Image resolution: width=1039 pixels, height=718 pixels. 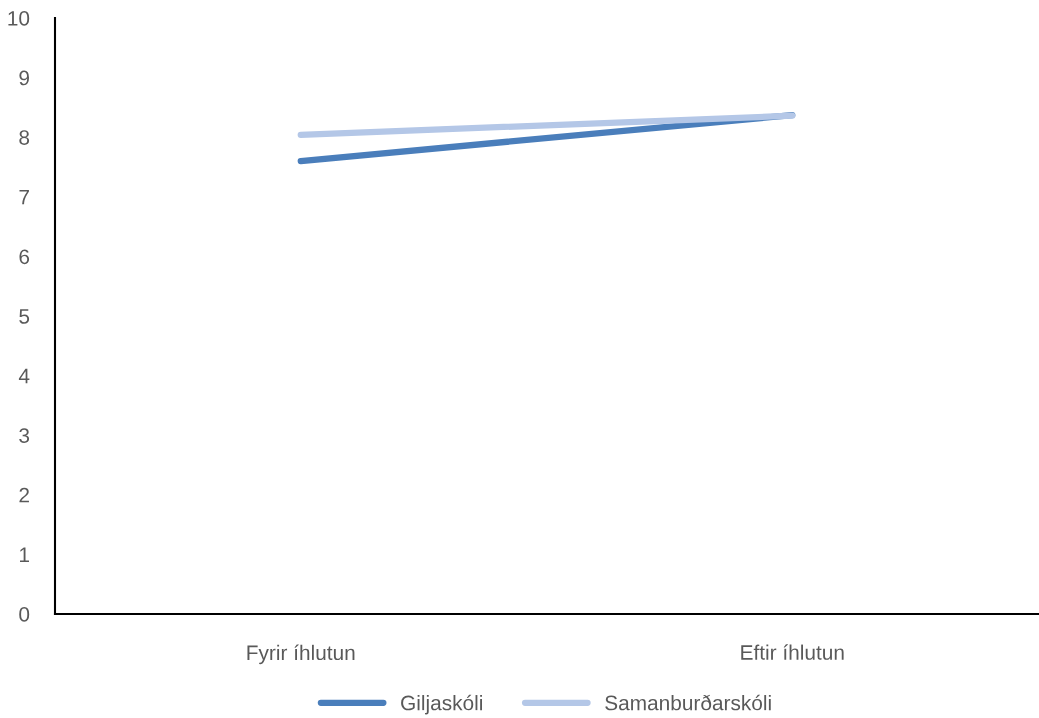 What do you see at coordinates (24, 614) in the screenshot?
I see `y-tick-label: 0` at bounding box center [24, 614].